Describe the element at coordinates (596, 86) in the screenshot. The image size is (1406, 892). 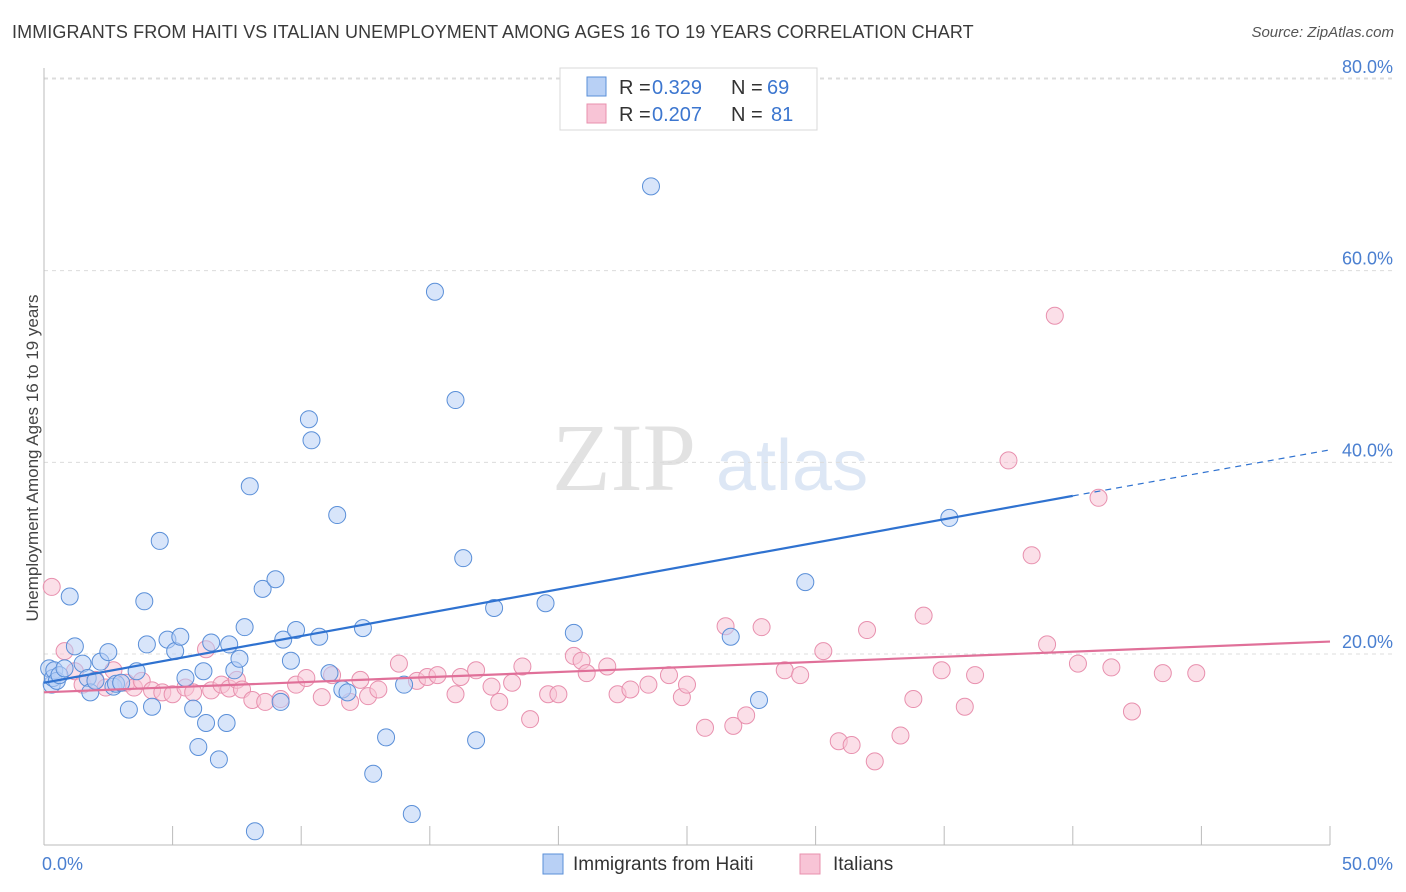
I see `legend-swatch-haiti` at that location.